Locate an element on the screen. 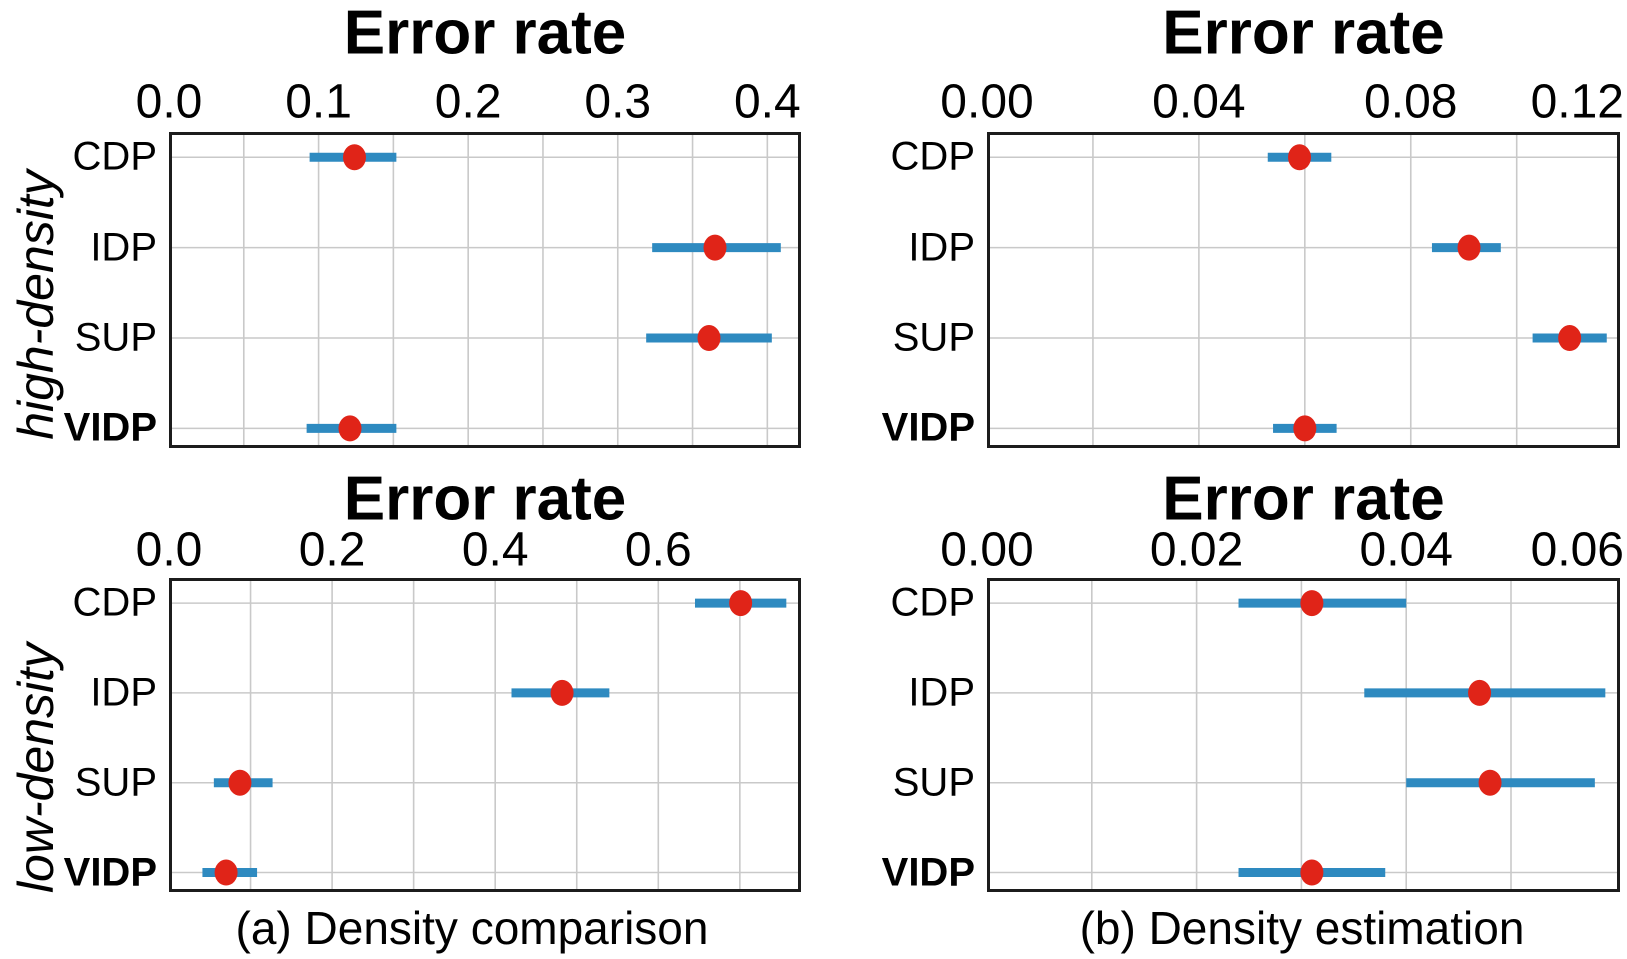 The height and width of the screenshot is (959, 1627). x-tick-label: 0.3 is located at coordinates (618, 102).